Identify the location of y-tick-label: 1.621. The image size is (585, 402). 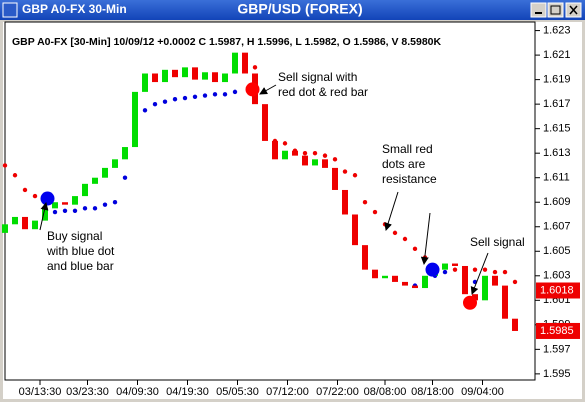
(557, 55).